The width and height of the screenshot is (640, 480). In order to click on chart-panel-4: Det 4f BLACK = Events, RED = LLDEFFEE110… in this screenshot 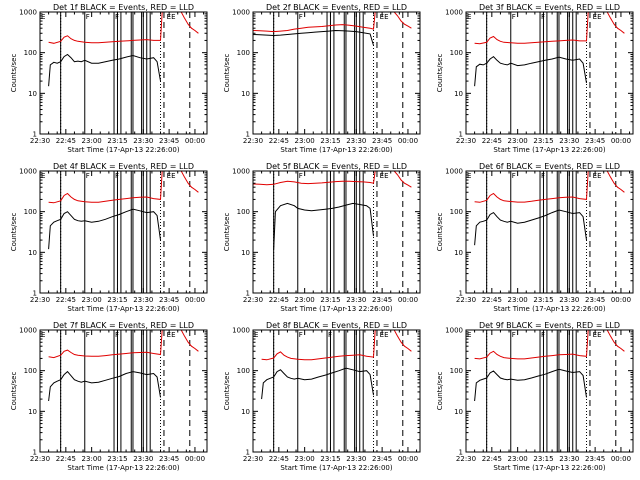, I will do `click(109, 237)`.